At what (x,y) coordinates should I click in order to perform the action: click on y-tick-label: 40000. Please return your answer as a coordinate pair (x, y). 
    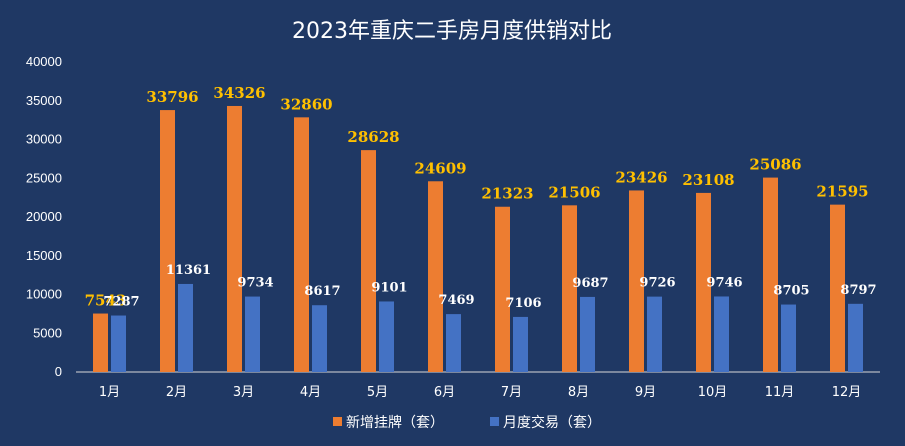
    Looking at the image, I should click on (44, 61).